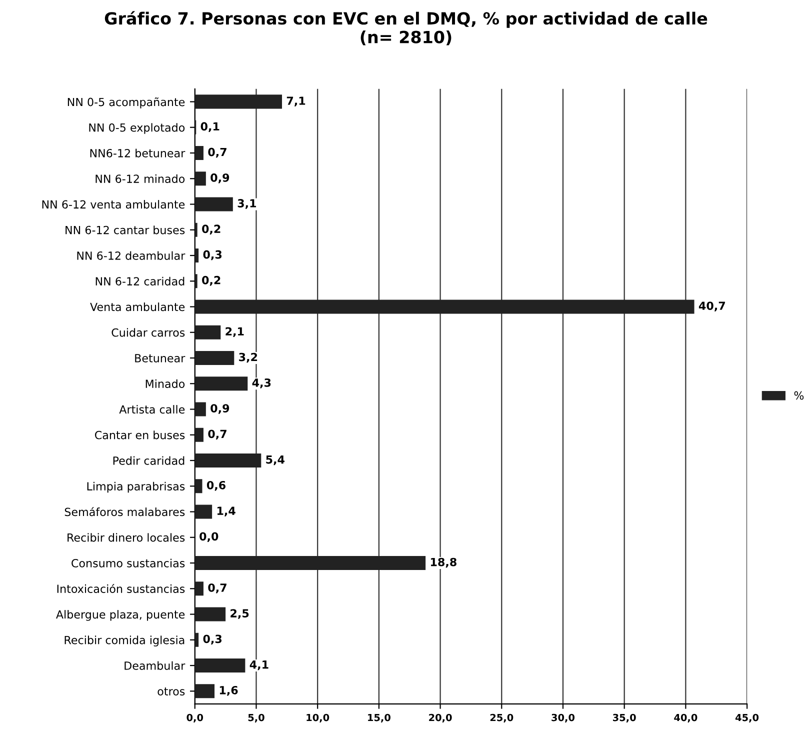 The width and height of the screenshot is (812, 741). Describe the element at coordinates (235, 332) in the screenshot. I see `data-label: 2,1` at that location.